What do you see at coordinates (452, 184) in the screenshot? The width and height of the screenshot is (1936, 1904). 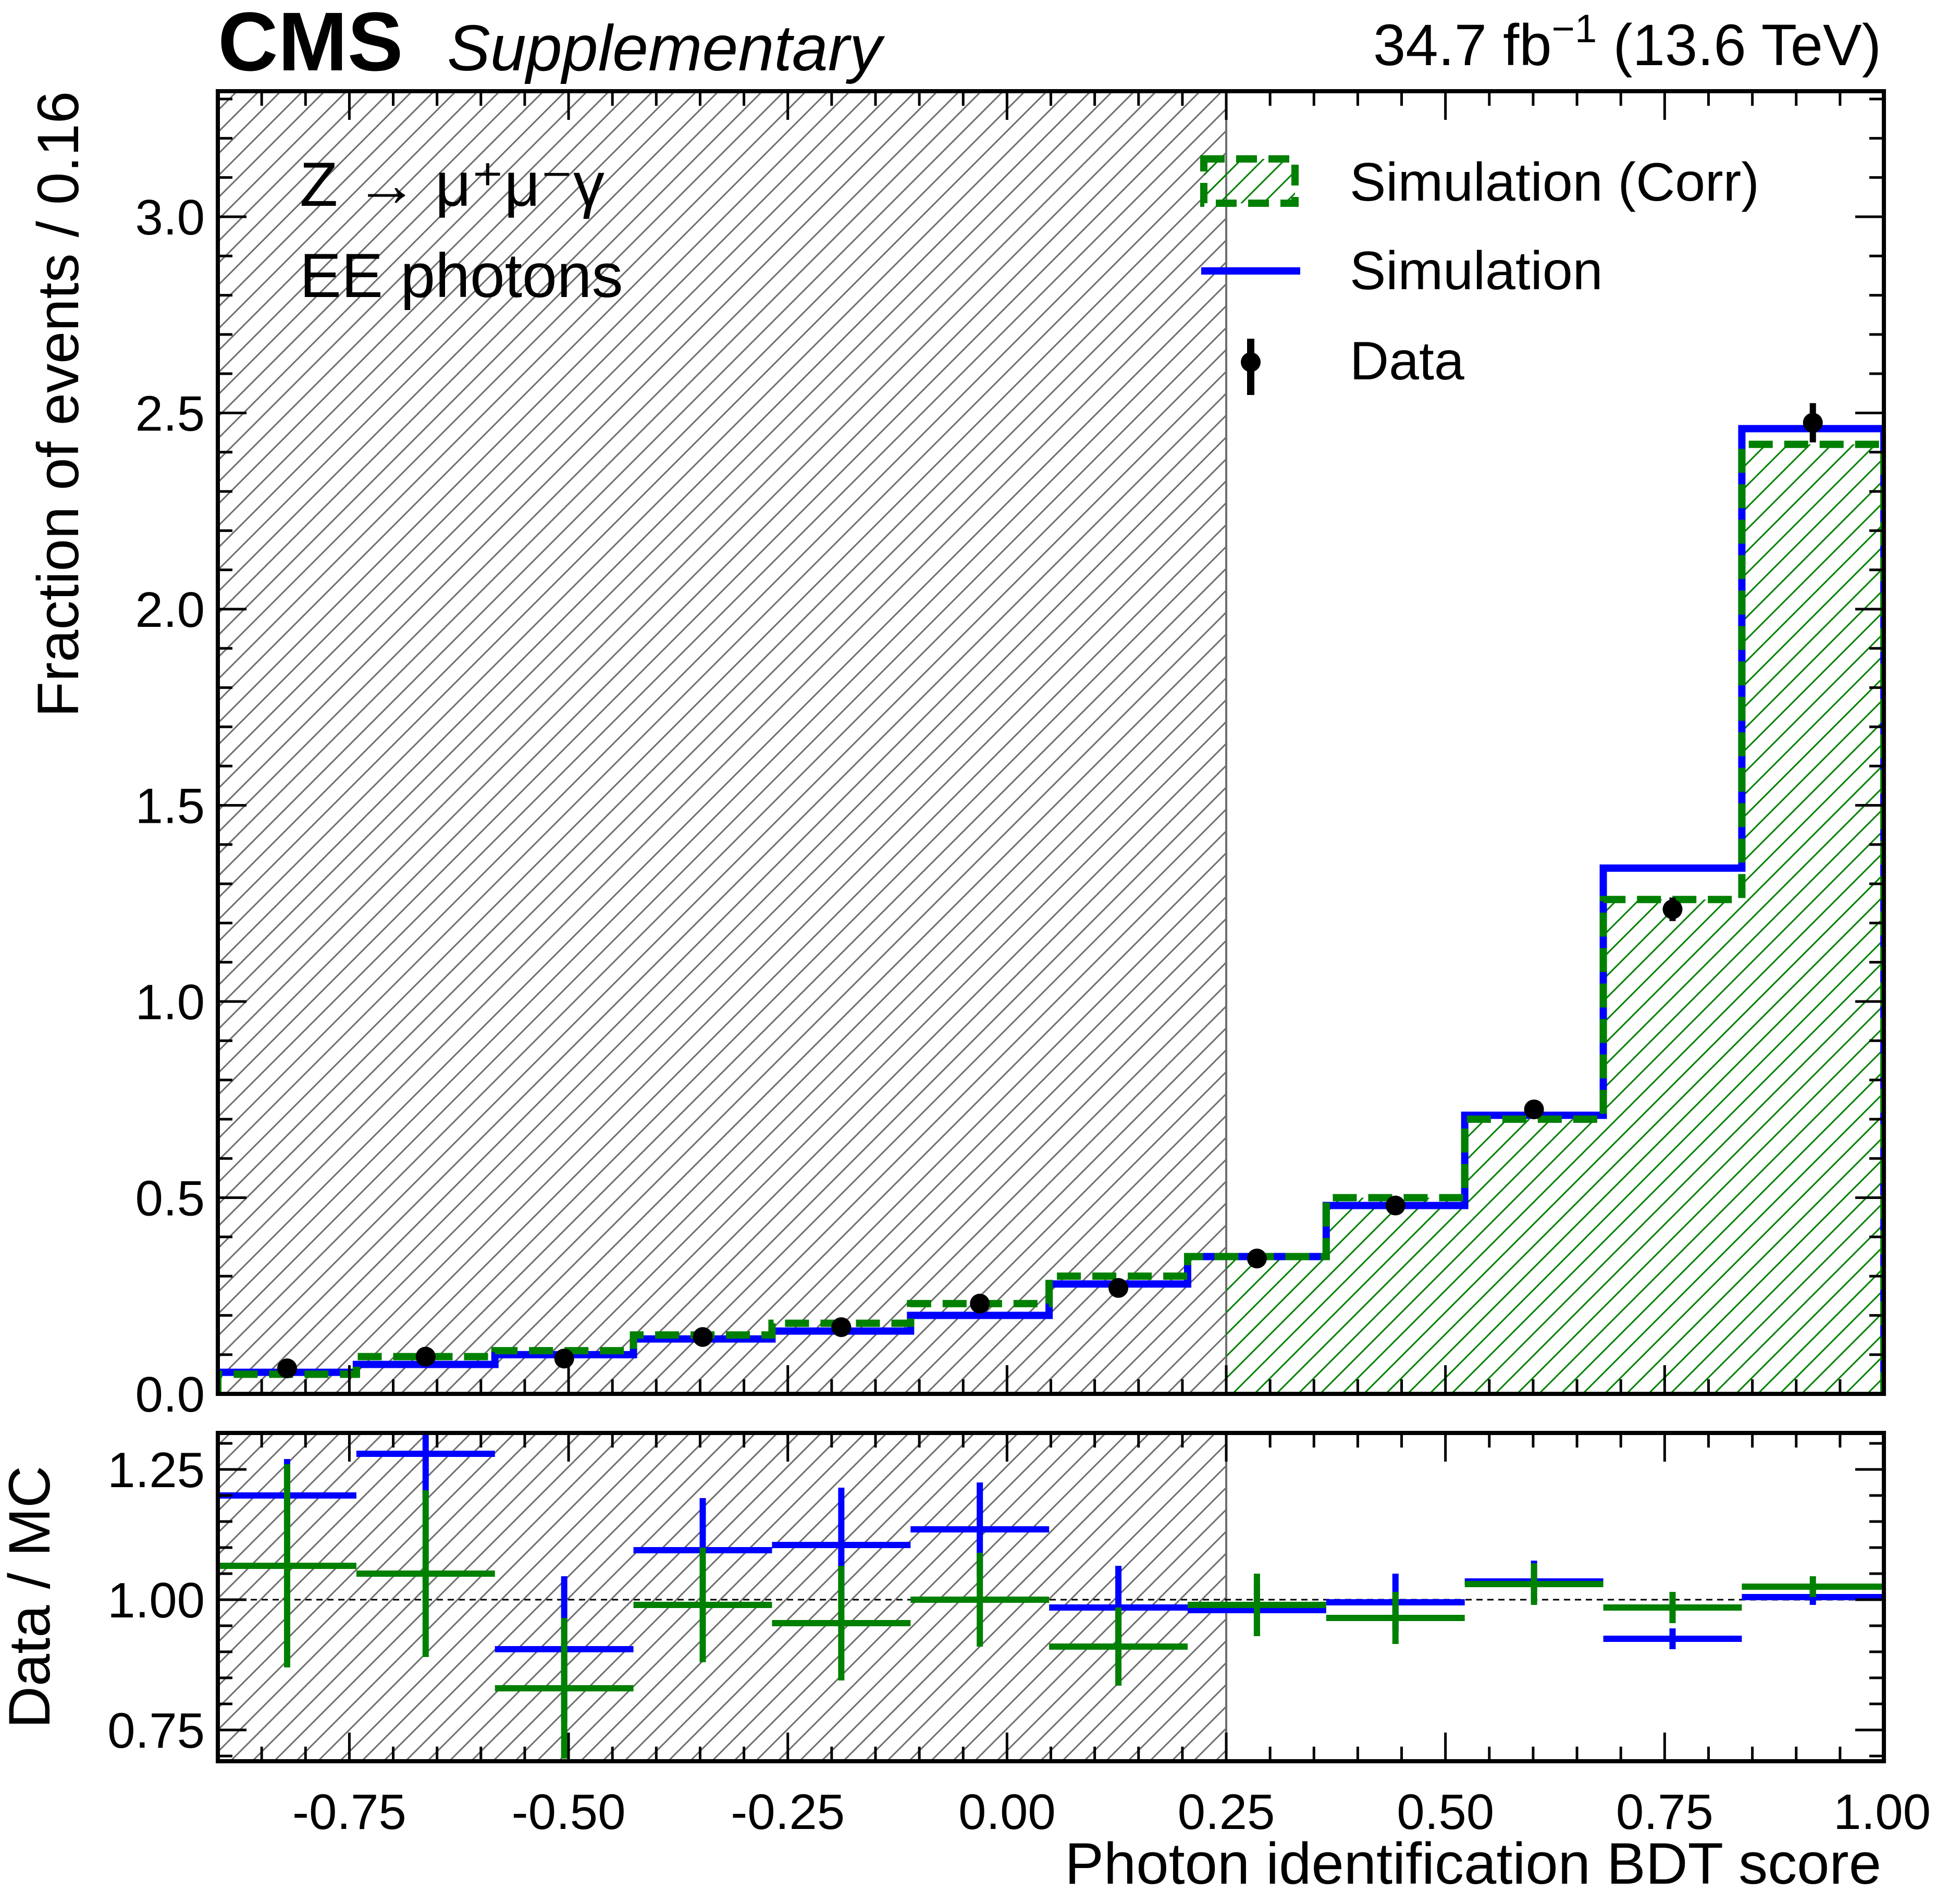 I see `process-annotation: Z → μ⁺μ⁻γ` at bounding box center [452, 184].